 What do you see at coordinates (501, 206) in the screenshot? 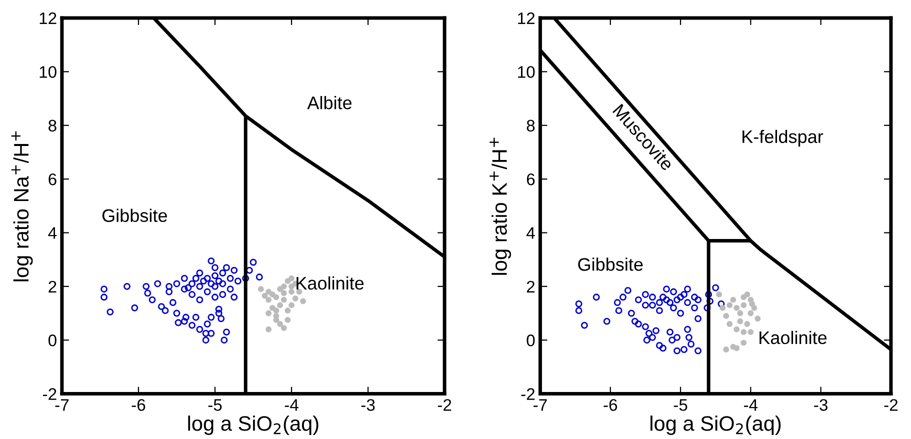
I see `y-axis-title: log ratio K$^{+}$/H$^{+}$` at bounding box center [501, 206].